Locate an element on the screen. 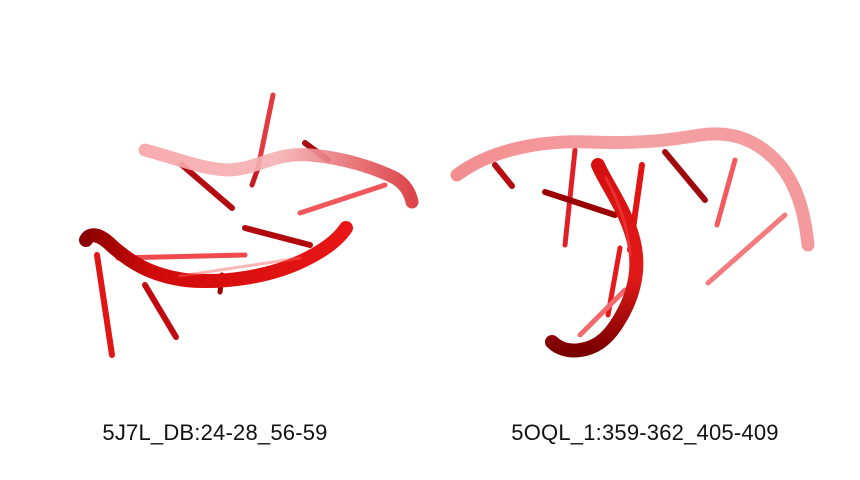 The image size is (860, 480). back-strand-bases-right is located at coordinates (640, 216).